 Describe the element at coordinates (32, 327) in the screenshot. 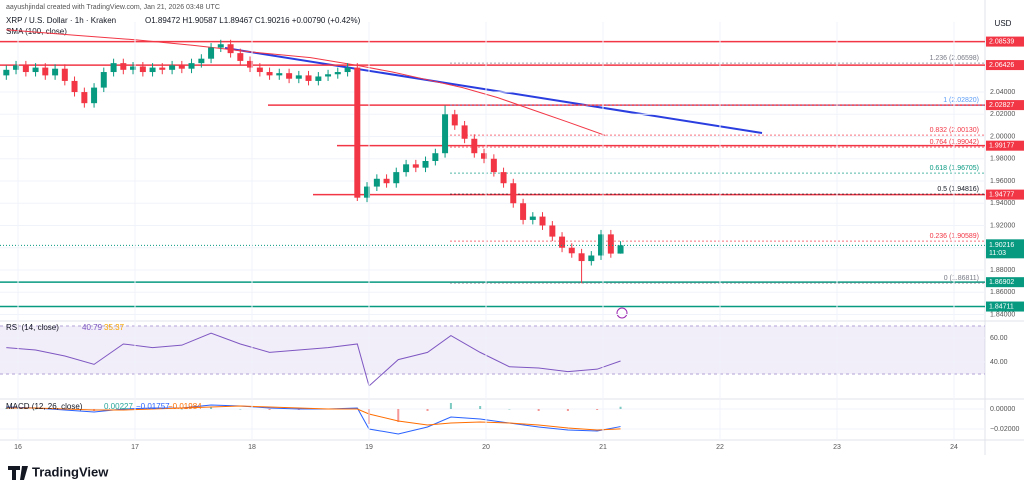

I see `pane-title: RSI (14, close)` at that location.